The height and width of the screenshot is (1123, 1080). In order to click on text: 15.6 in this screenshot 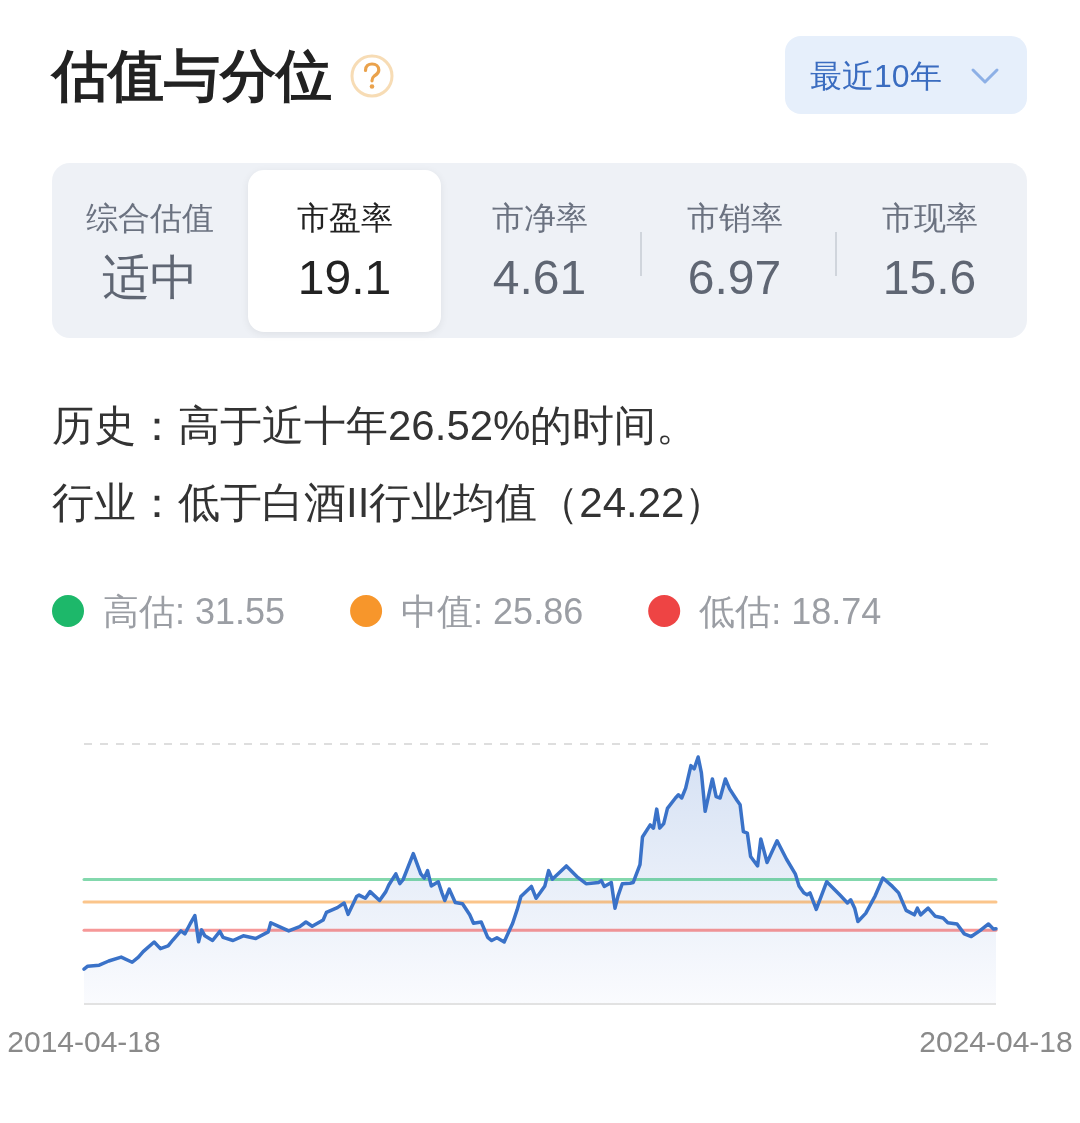, I will do `click(929, 278)`.